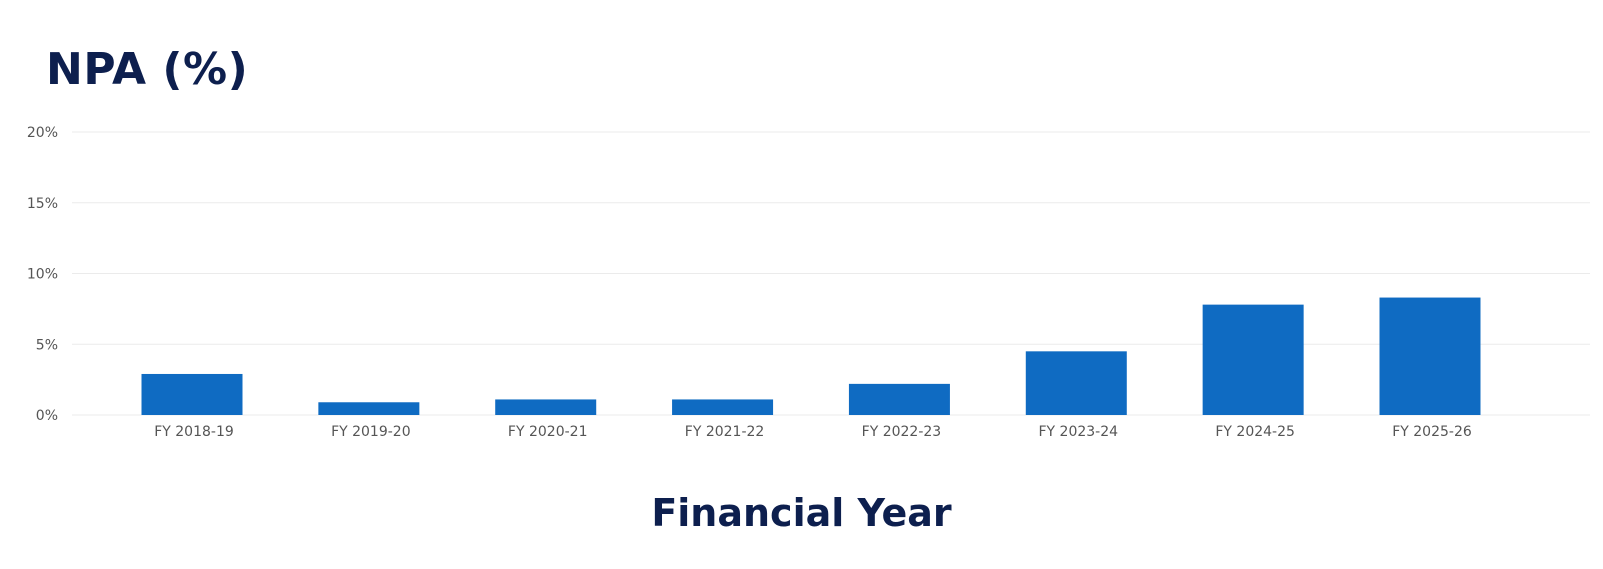 This screenshot has height=569, width=1603. What do you see at coordinates (548, 432) in the screenshot?
I see `x-tick-label: FY 2020-21` at bounding box center [548, 432].